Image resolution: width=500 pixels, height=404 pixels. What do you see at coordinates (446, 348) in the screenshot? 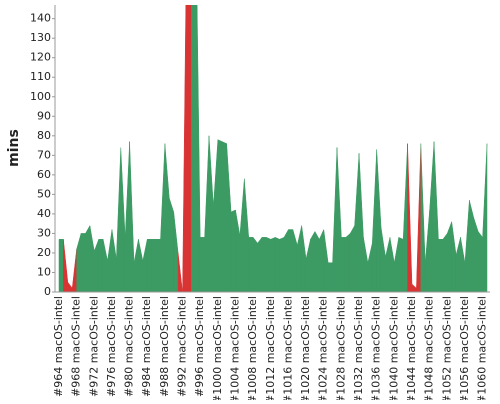
I see `x-tick-label: #1052 macOS-intel` at bounding box center [446, 348].